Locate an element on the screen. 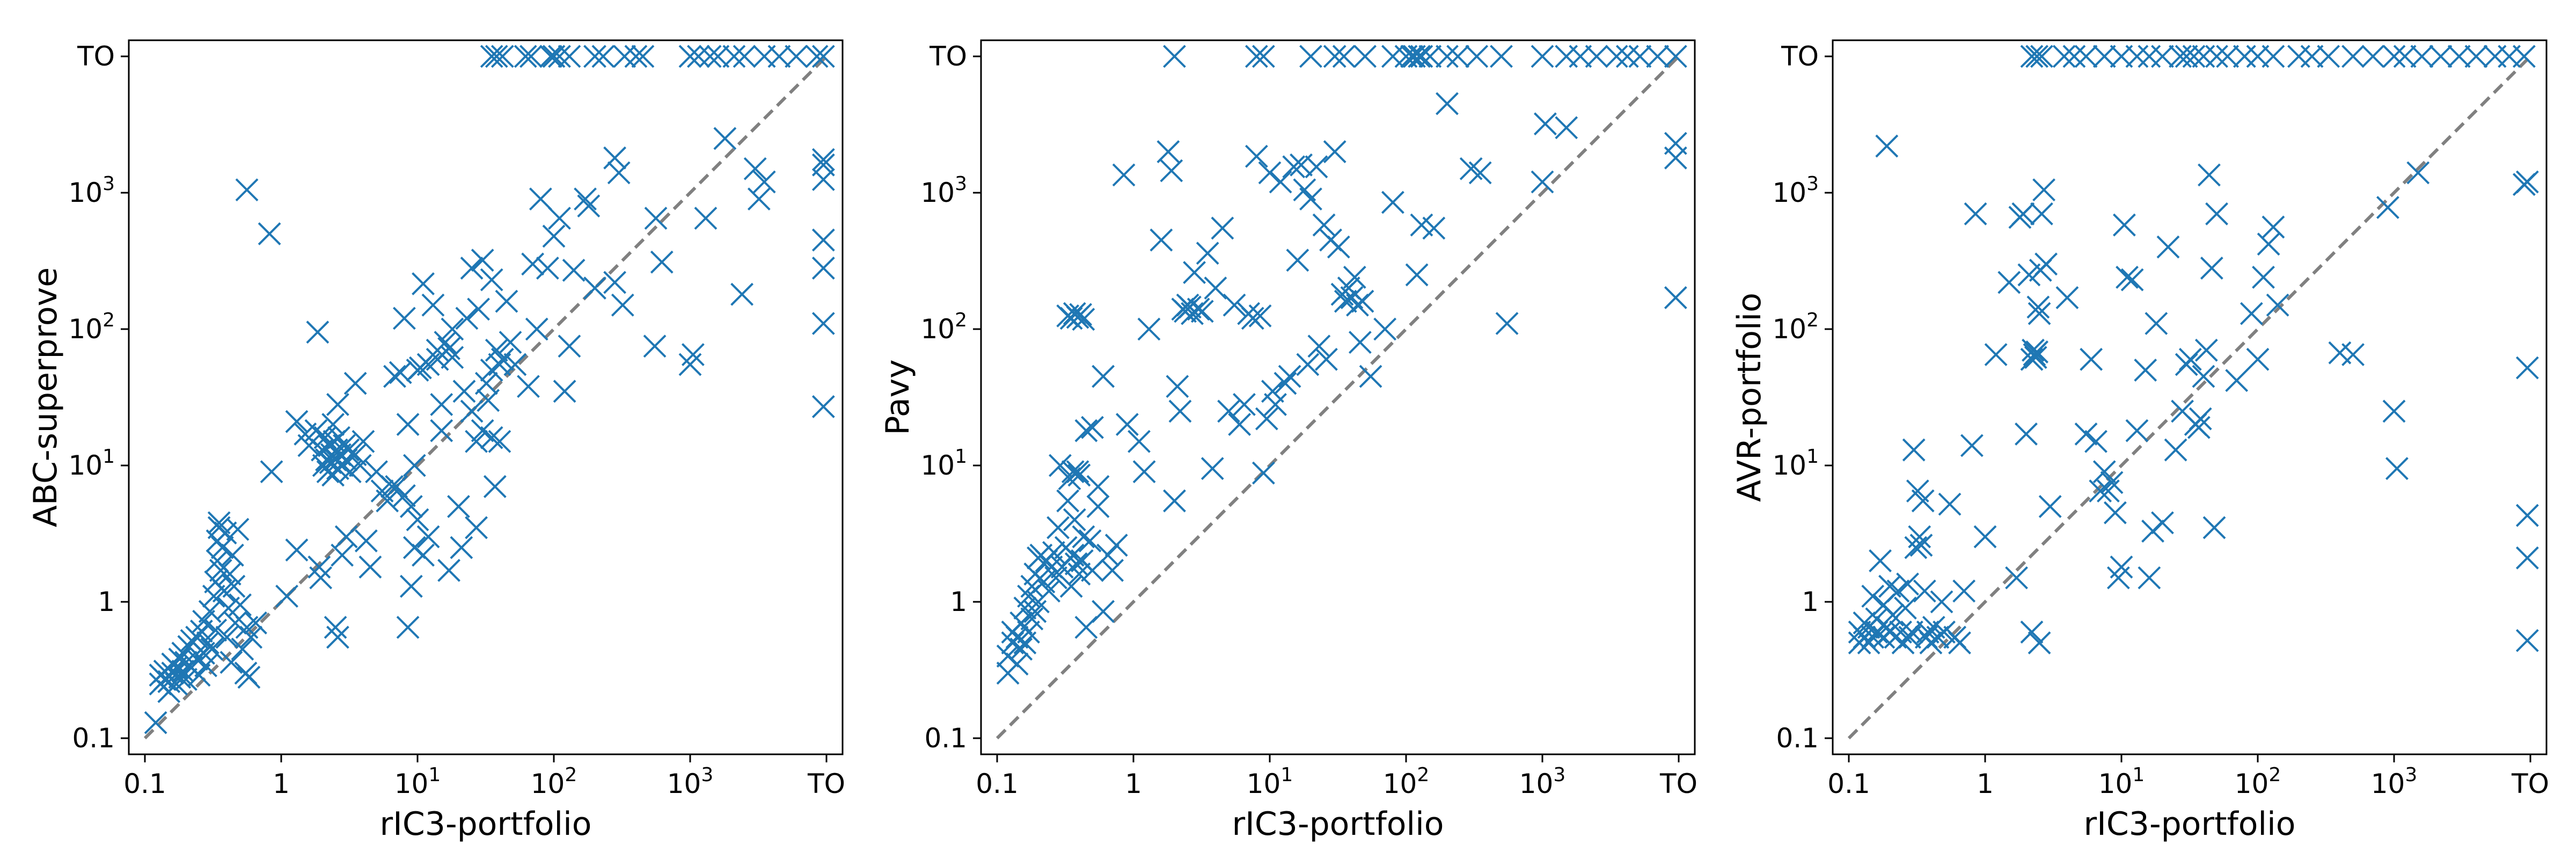 The image size is (2576, 859). y-tick-label: 102 is located at coordinates (1795, 327).